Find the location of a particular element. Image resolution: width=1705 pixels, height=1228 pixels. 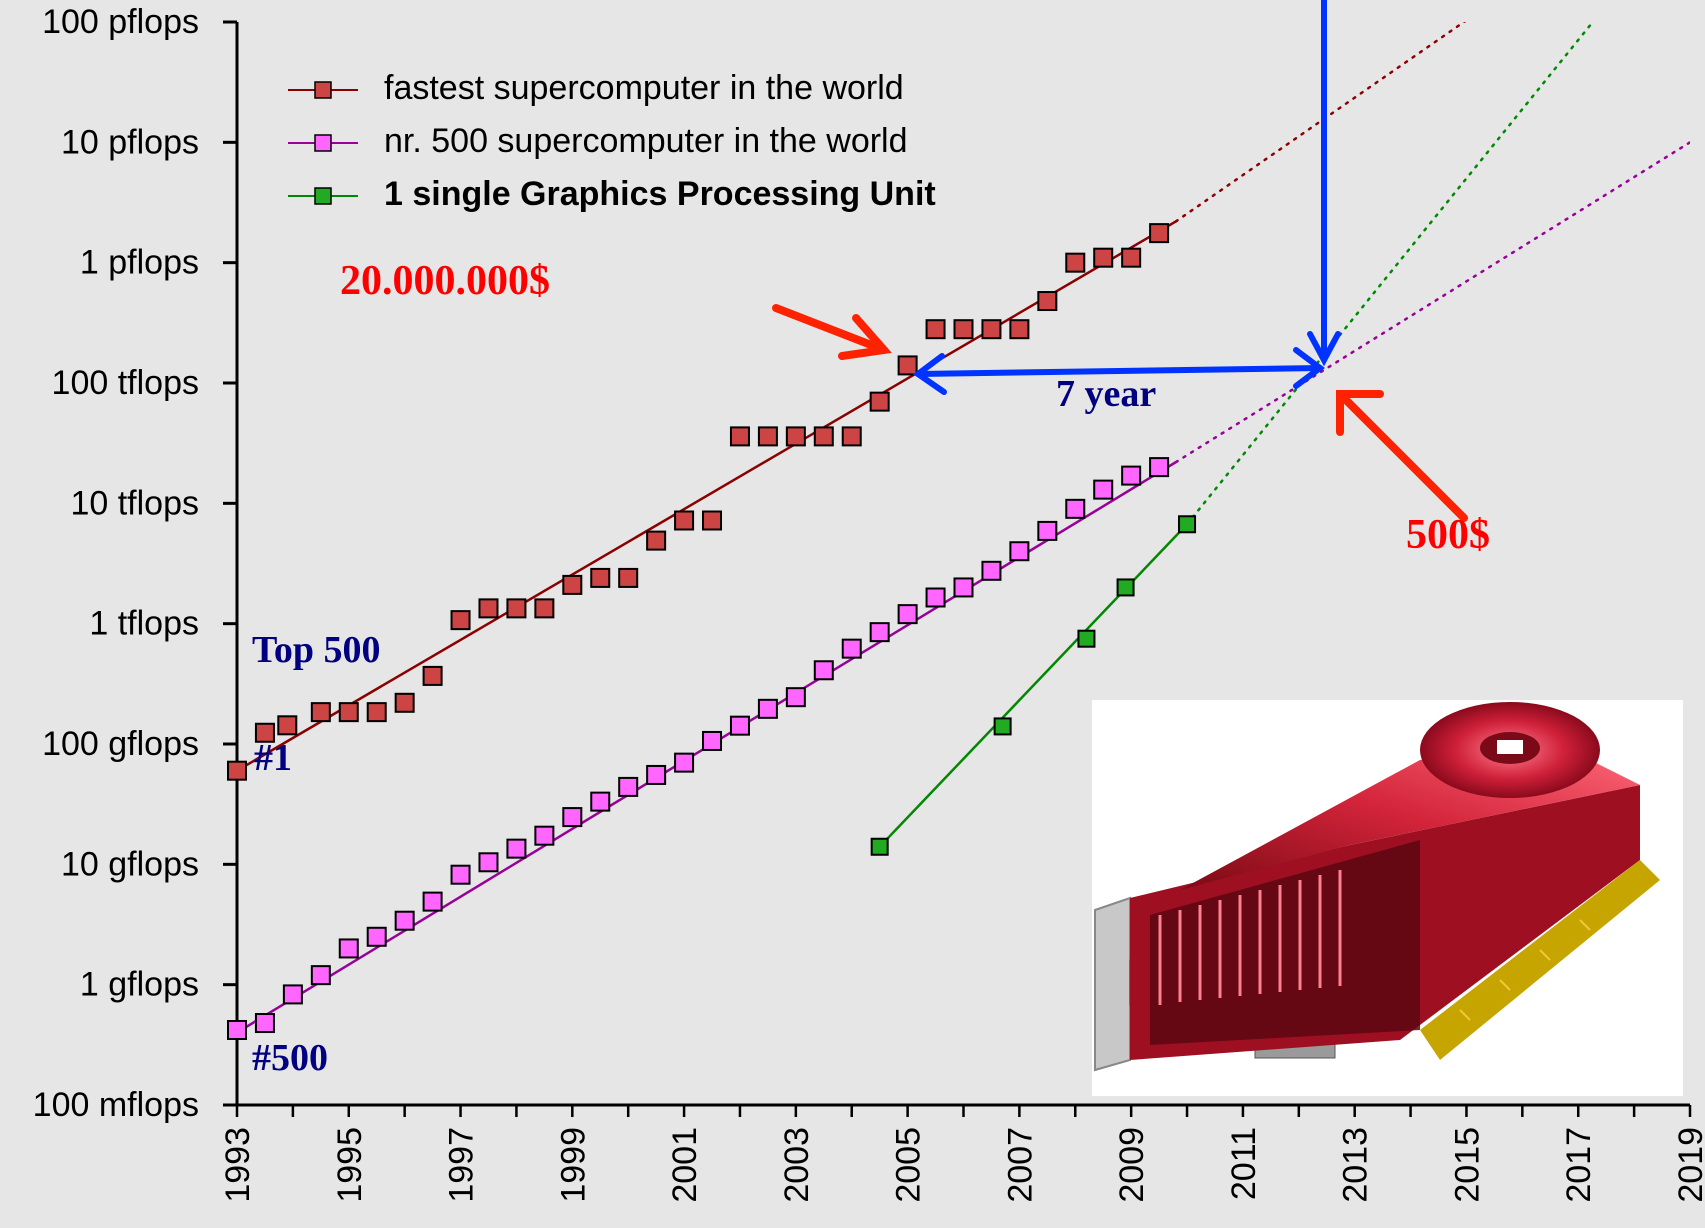

y-tick-label: 10 tflops is located at coordinates (134, 503).